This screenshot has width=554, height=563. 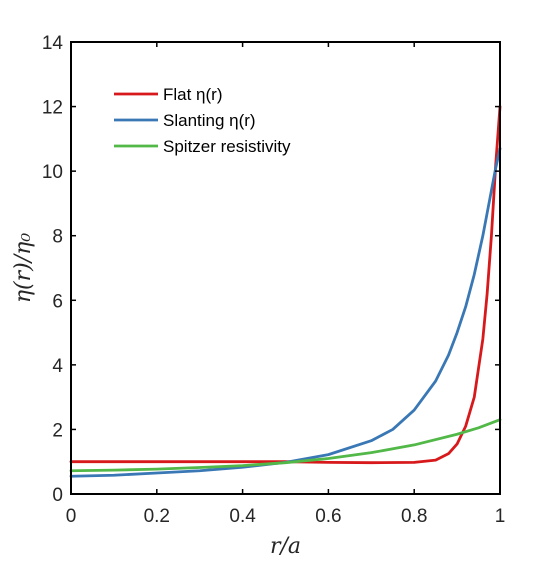 What do you see at coordinates (328, 516) in the screenshot?
I see `x-tick-label: 0.6` at bounding box center [328, 516].